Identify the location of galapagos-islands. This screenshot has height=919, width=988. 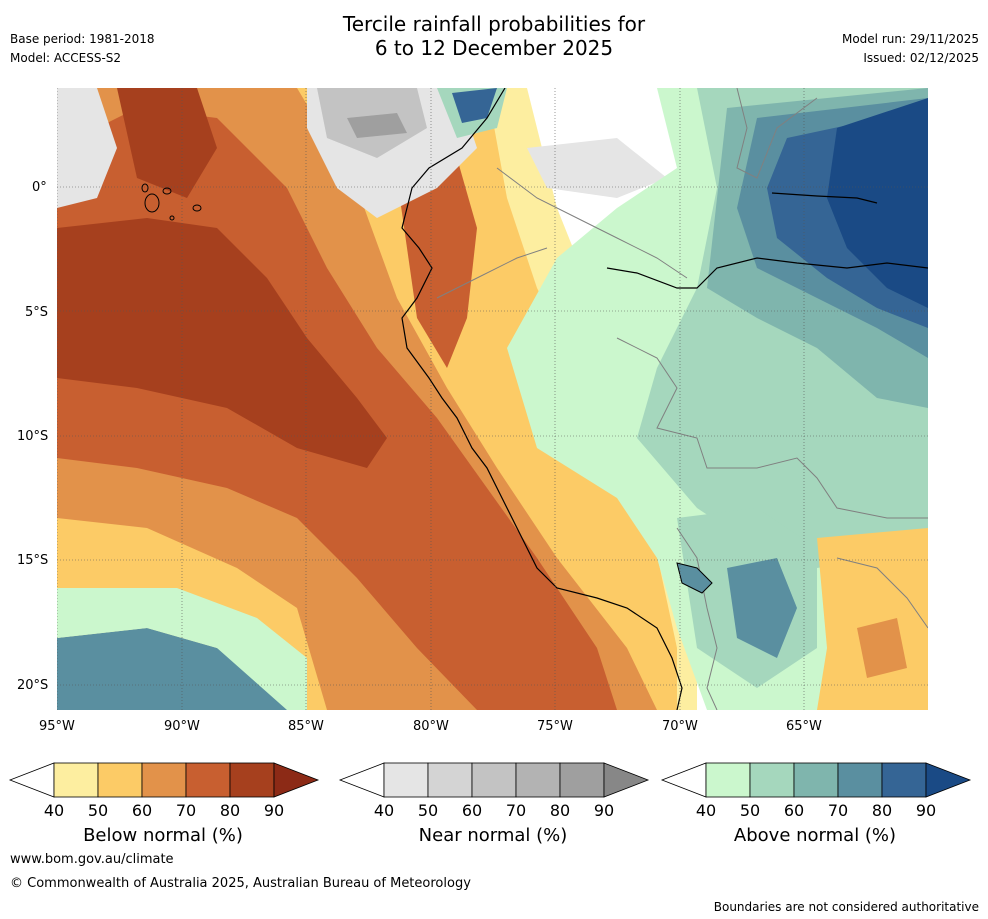
(171, 202).